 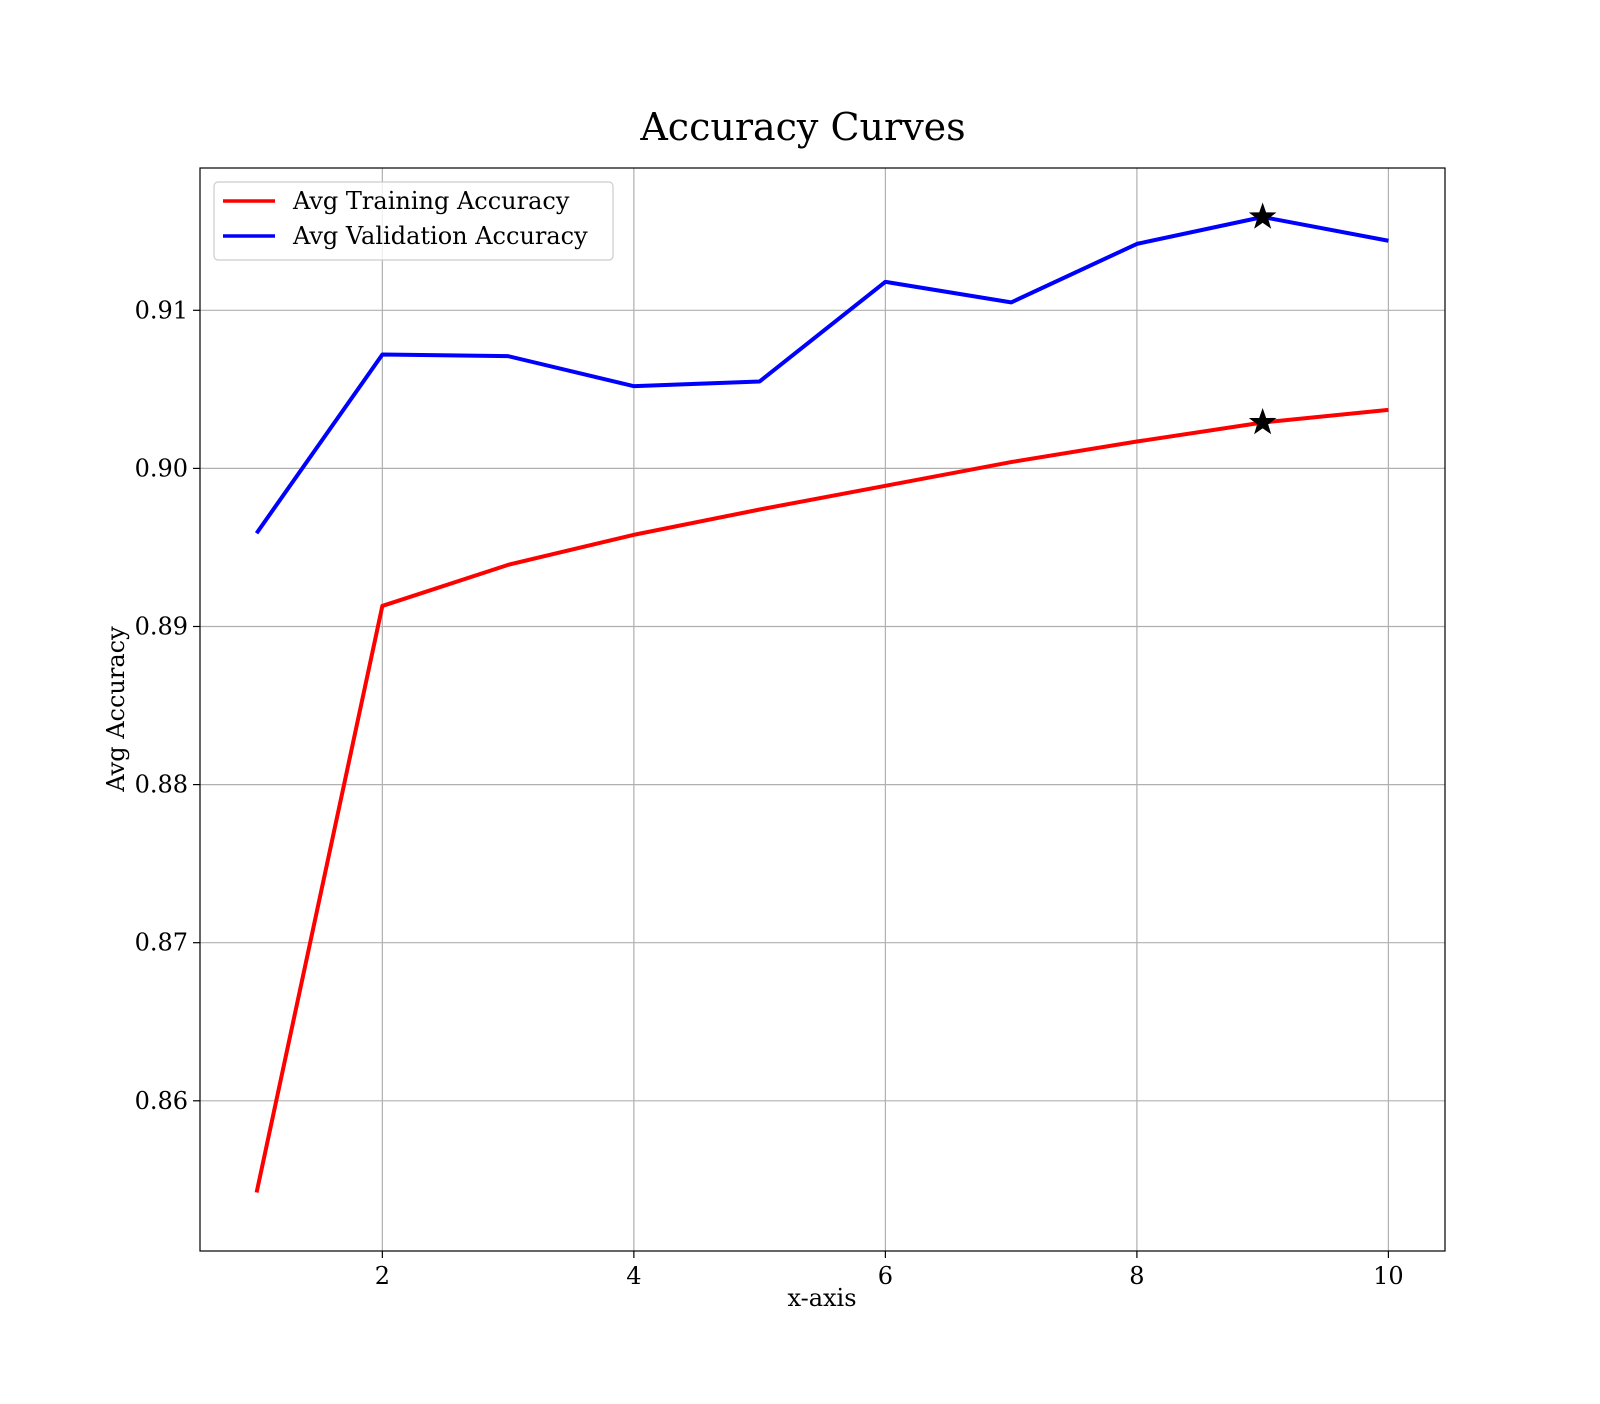 What do you see at coordinates (633, 1276) in the screenshot?
I see `x-tick-label: 4` at bounding box center [633, 1276].